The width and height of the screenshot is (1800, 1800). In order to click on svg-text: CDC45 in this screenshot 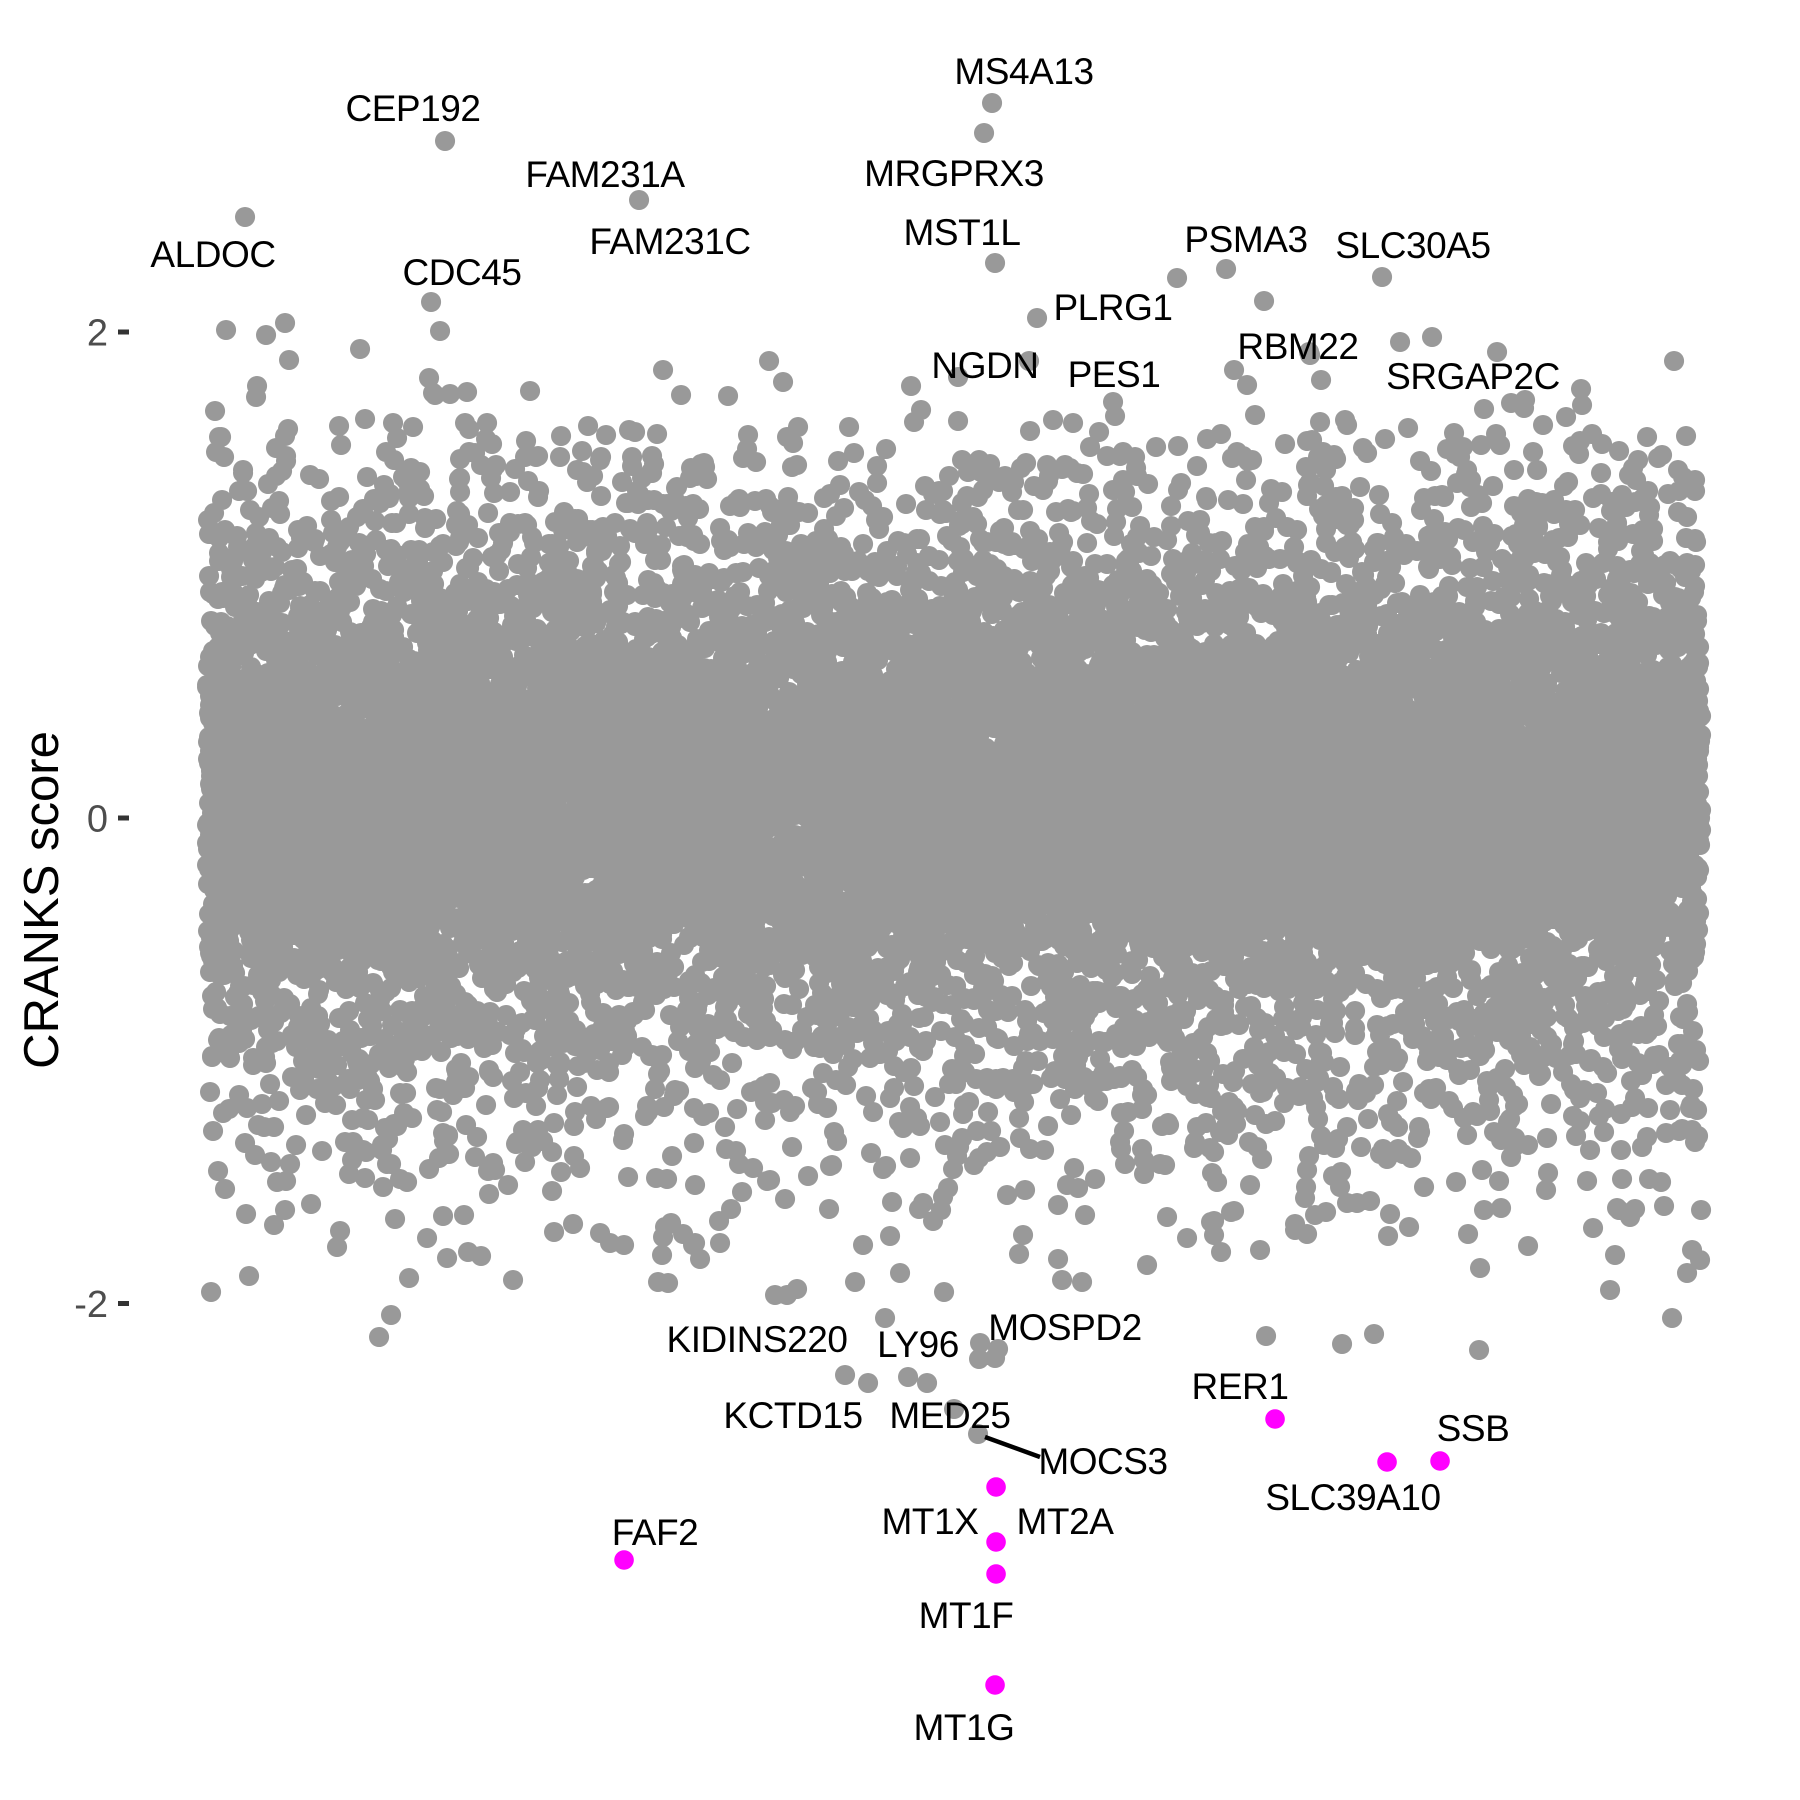, I will do `click(461, 272)`.